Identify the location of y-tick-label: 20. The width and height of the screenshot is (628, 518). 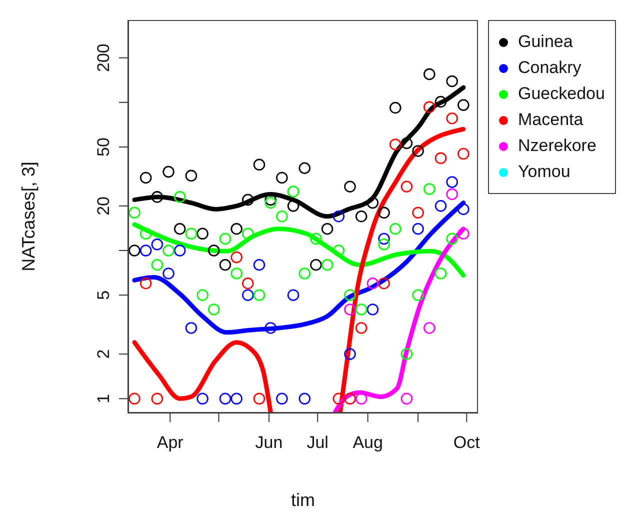
(103, 206).